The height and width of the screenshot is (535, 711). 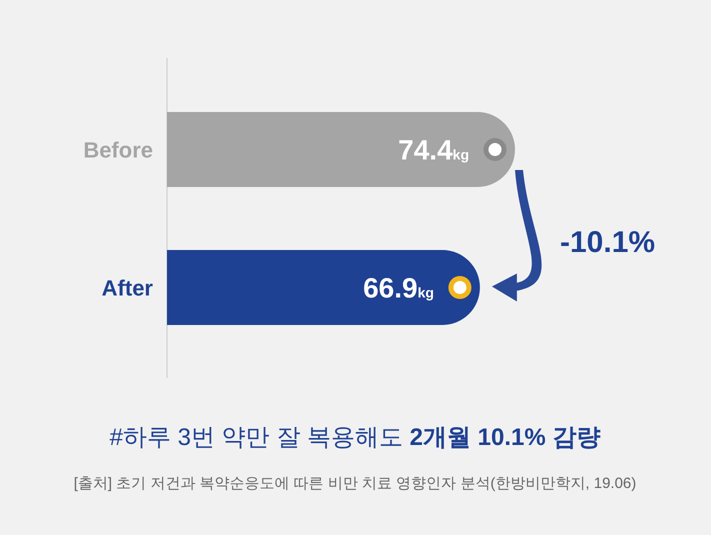 I want to click on data-label: 66.9kg, so click(x=398, y=288).